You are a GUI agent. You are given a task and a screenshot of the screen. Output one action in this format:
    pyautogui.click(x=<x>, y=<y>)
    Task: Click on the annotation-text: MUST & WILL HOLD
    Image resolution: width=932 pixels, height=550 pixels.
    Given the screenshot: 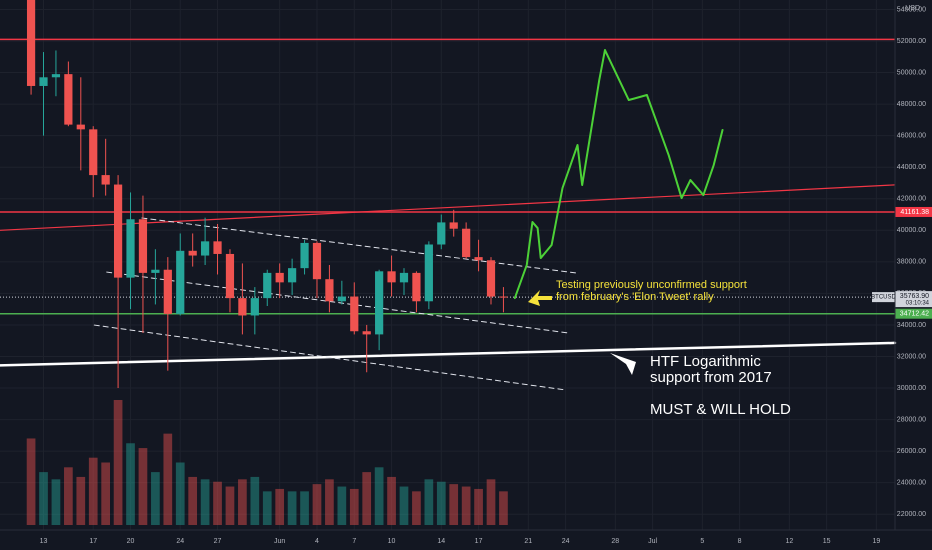 What is the action you would take?
    pyautogui.click(x=720, y=409)
    